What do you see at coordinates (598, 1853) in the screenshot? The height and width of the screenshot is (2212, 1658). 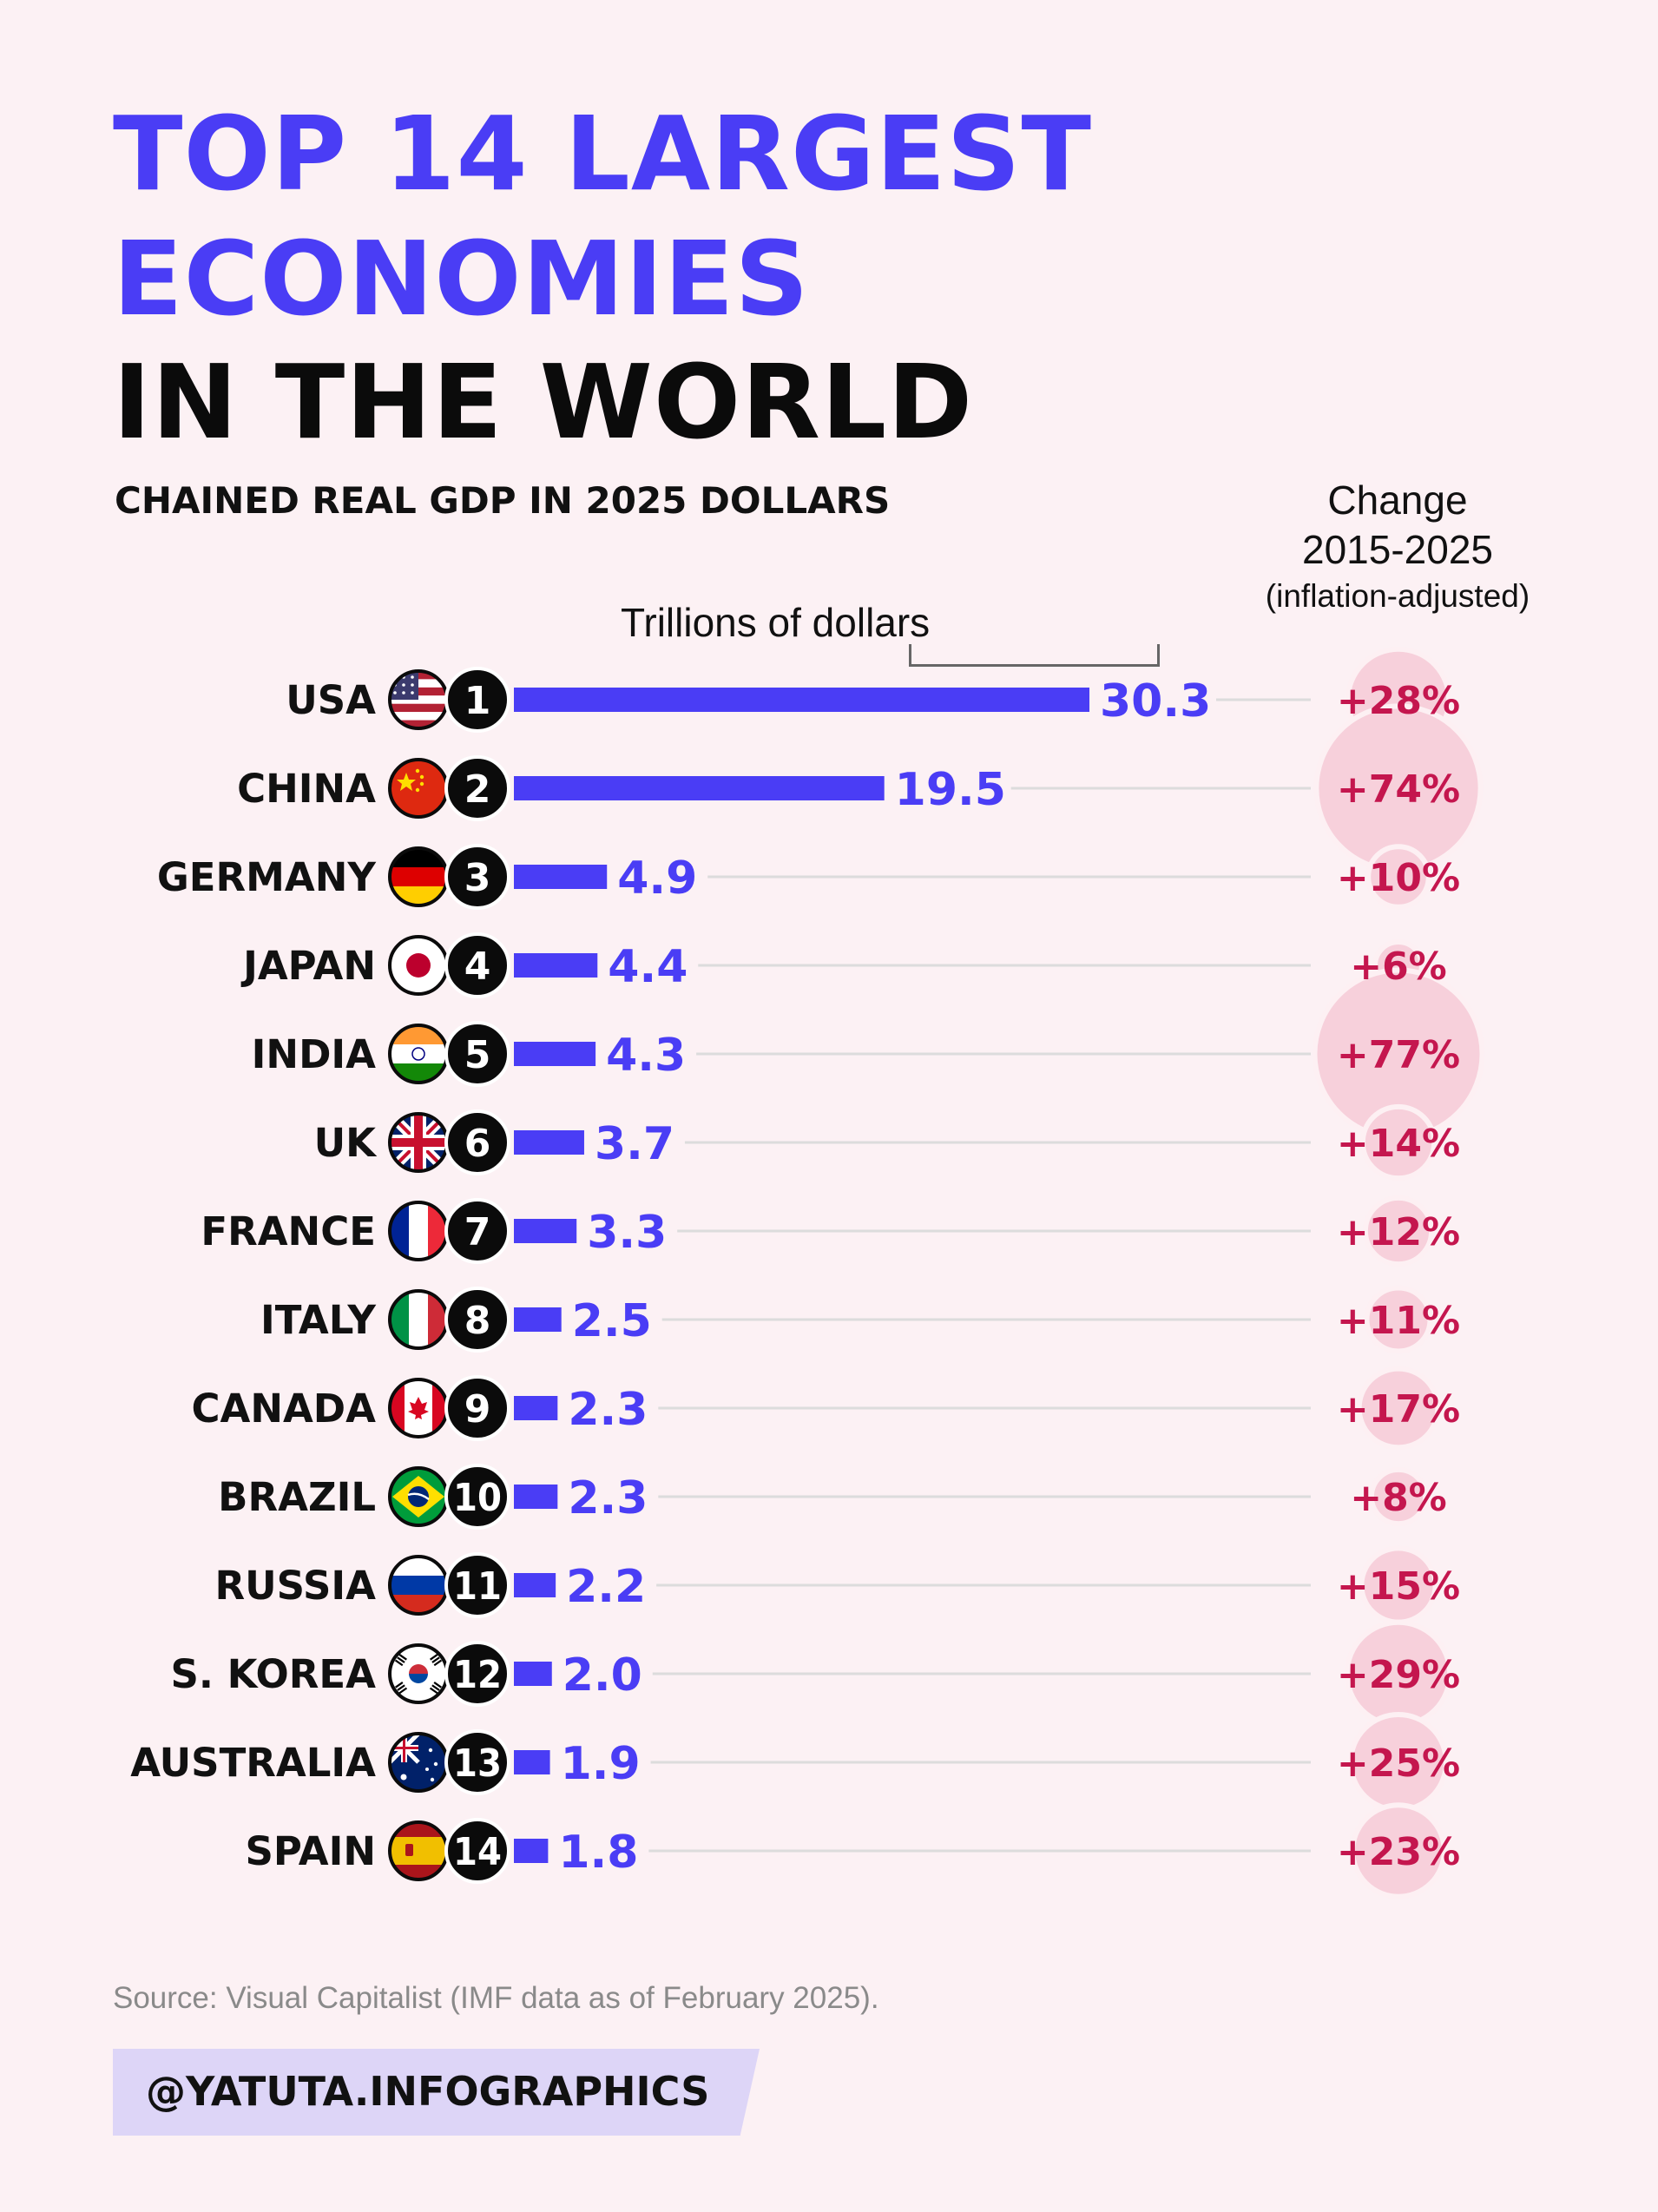 I see `value-label: 1.8` at bounding box center [598, 1853].